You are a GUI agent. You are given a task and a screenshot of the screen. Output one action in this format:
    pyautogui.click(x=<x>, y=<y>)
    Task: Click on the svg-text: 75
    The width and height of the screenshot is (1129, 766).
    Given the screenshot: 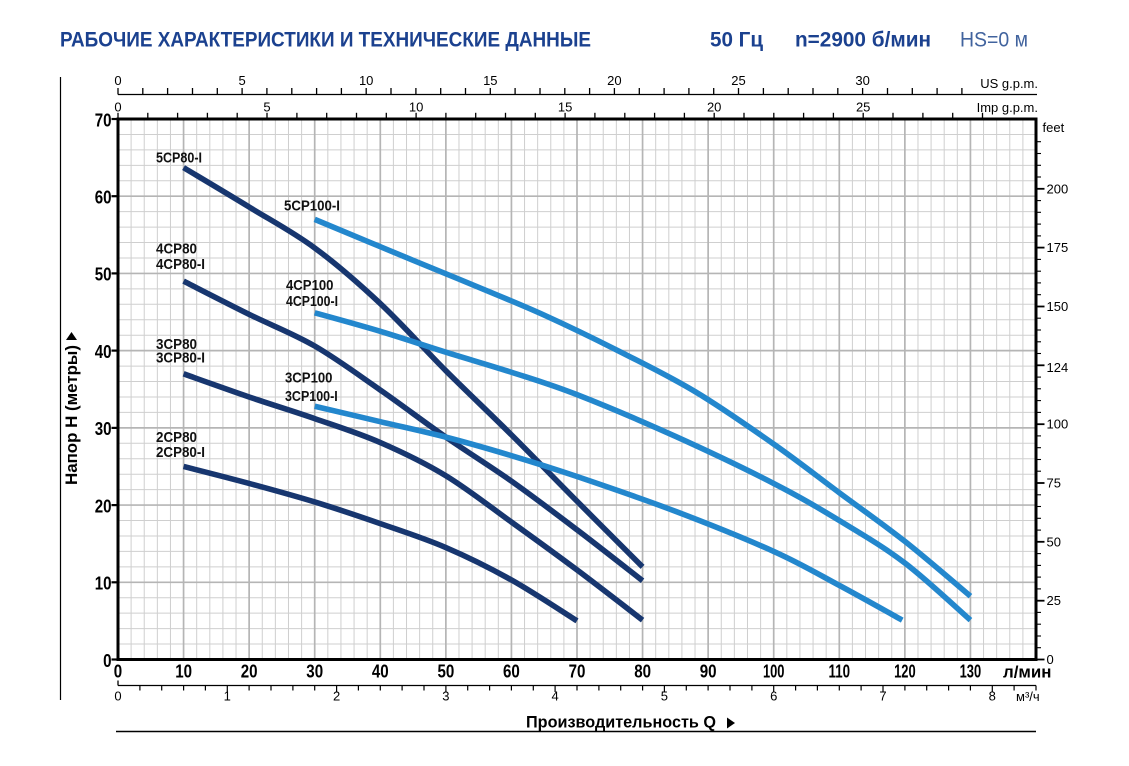 What is the action you would take?
    pyautogui.click(x=1054, y=483)
    